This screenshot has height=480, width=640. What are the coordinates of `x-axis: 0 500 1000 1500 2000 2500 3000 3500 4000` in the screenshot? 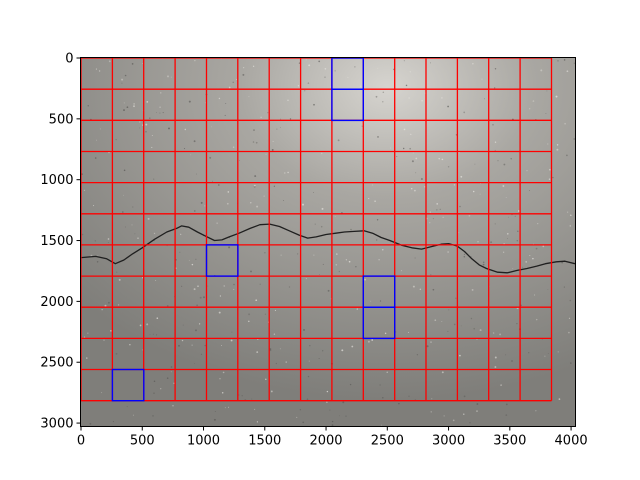 It's located at (332, 437).